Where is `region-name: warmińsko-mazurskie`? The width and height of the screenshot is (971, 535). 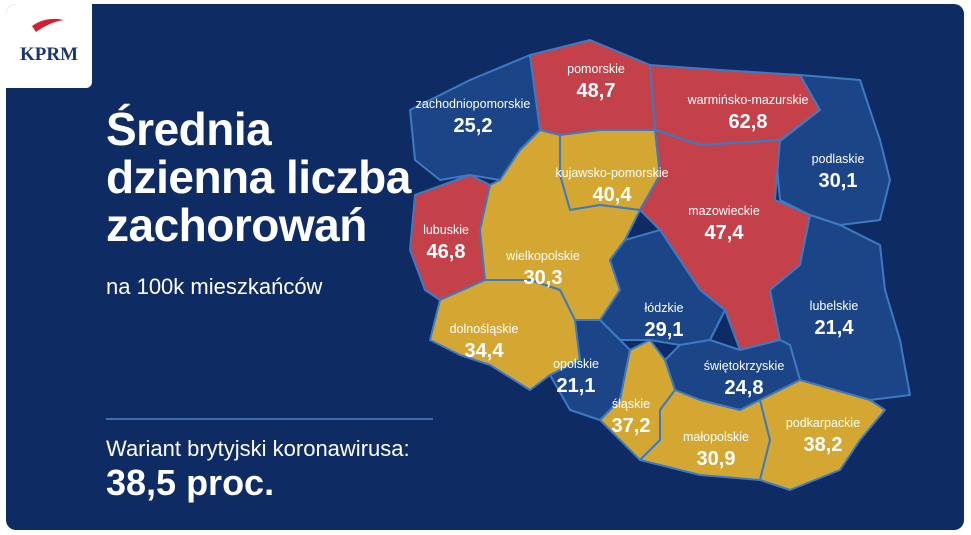
region-name: warmińsko-mazurskie is located at coordinates (748, 100).